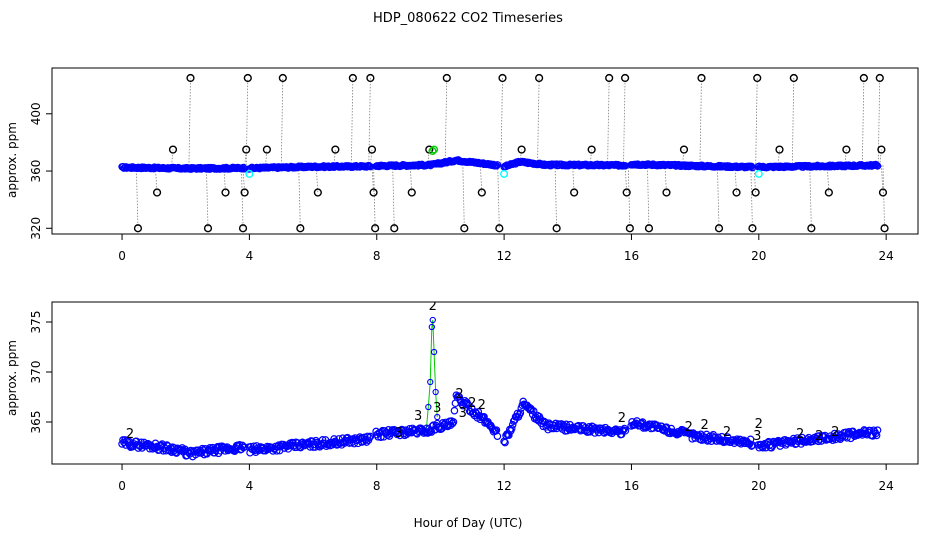 The width and height of the screenshot is (936, 540). What do you see at coordinates (36, 322) in the screenshot?
I see `y-tick-label: 375` at bounding box center [36, 322].